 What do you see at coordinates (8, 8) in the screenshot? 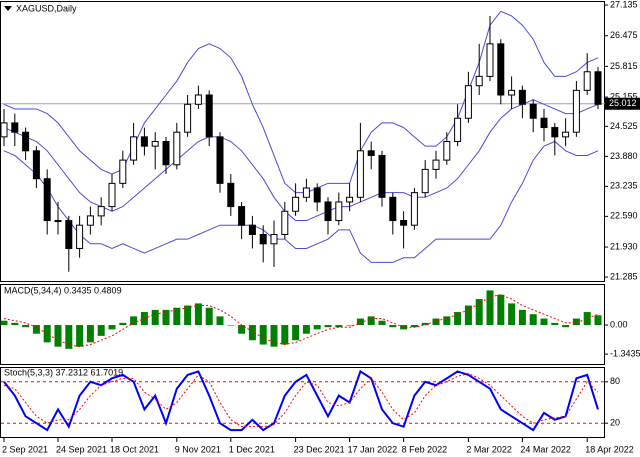
I see `menu-icon` at bounding box center [8, 8].